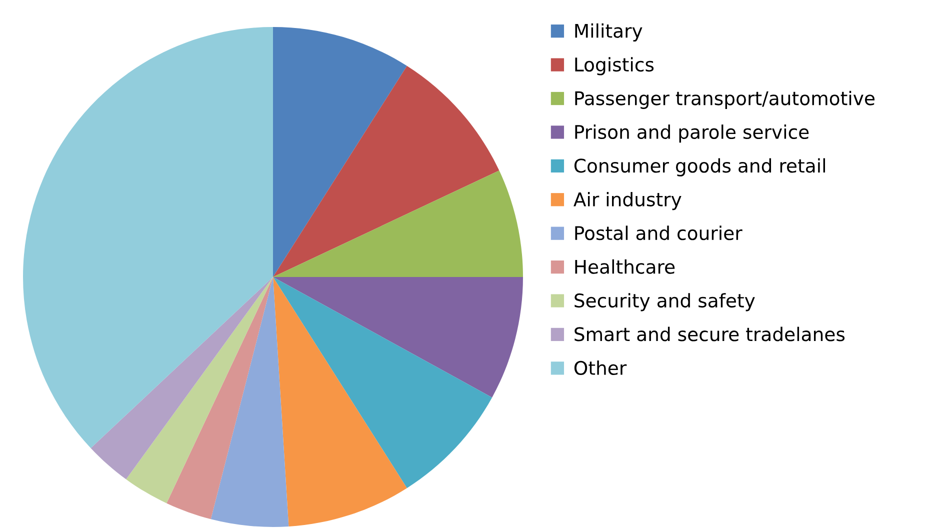 The height and width of the screenshot is (530, 950). Describe the element at coordinates (692, 133) in the screenshot. I see `legend-label: Prison and parole service` at that location.